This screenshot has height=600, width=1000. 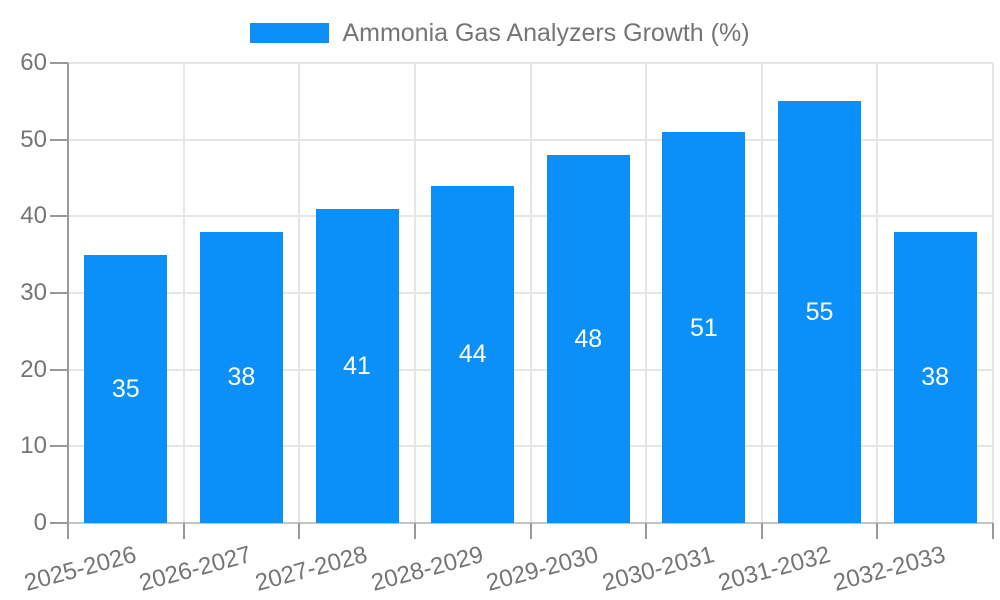 I want to click on bar-value-label: 55, so click(x=819, y=312).